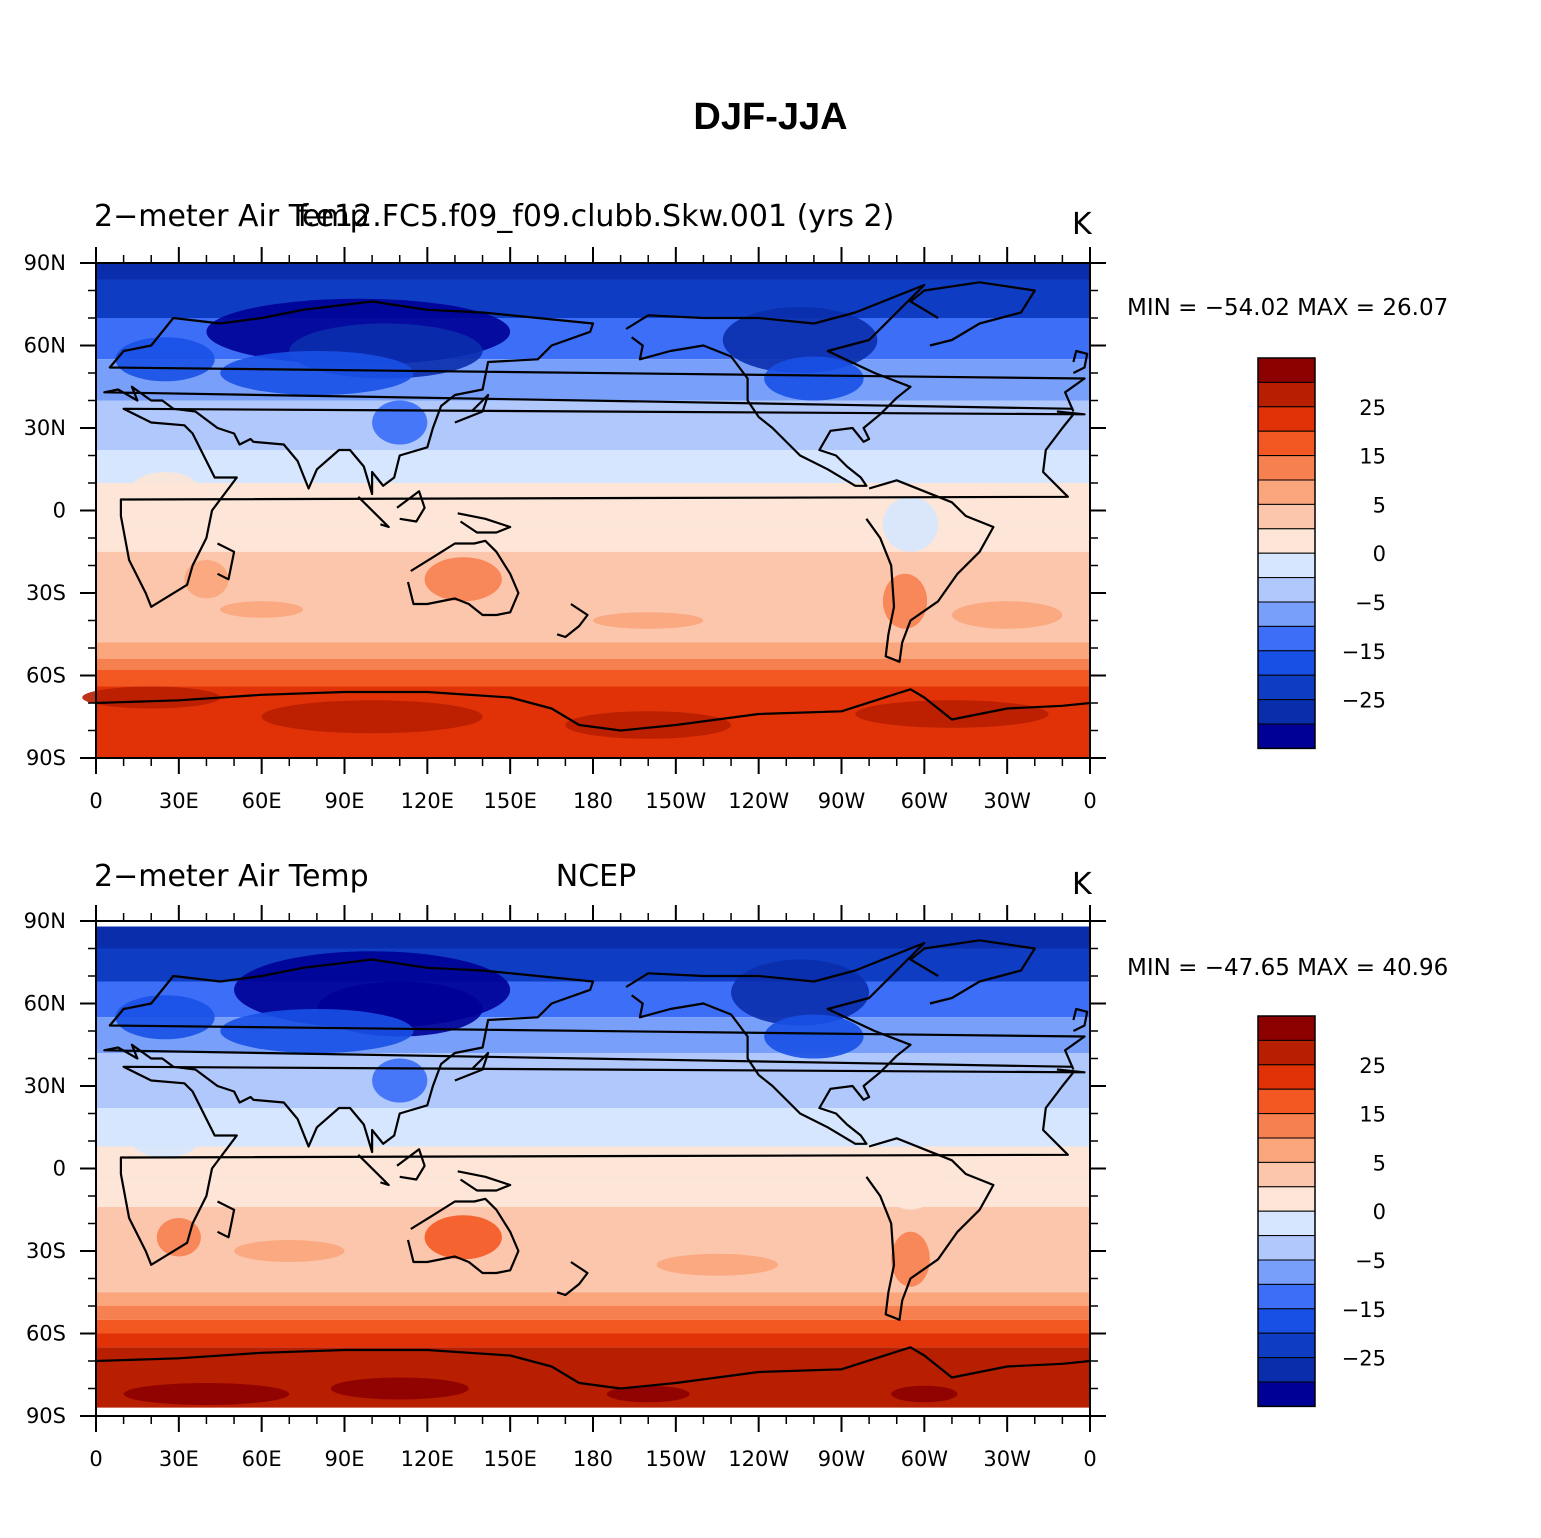 This screenshot has width=1541, height=1538. I want to click on lon-tick-label: 90W, so click(842, 801).